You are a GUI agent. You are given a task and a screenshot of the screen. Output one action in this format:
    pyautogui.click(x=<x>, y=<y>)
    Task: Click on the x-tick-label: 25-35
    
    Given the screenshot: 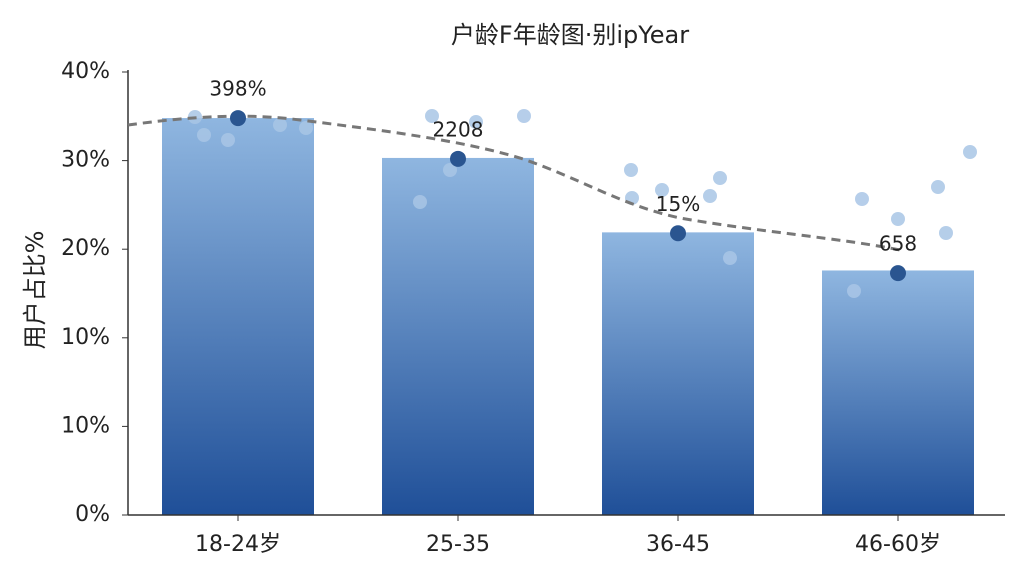 What is the action you would take?
    pyautogui.click(x=458, y=544)
    